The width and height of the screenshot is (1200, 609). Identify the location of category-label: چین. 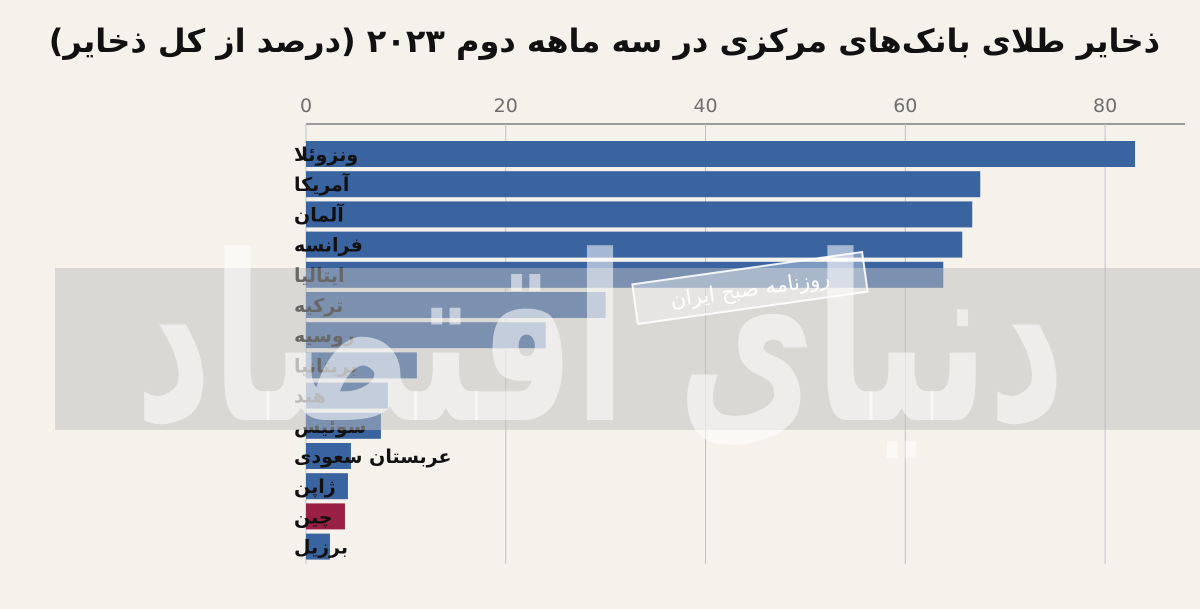
(313, 517).